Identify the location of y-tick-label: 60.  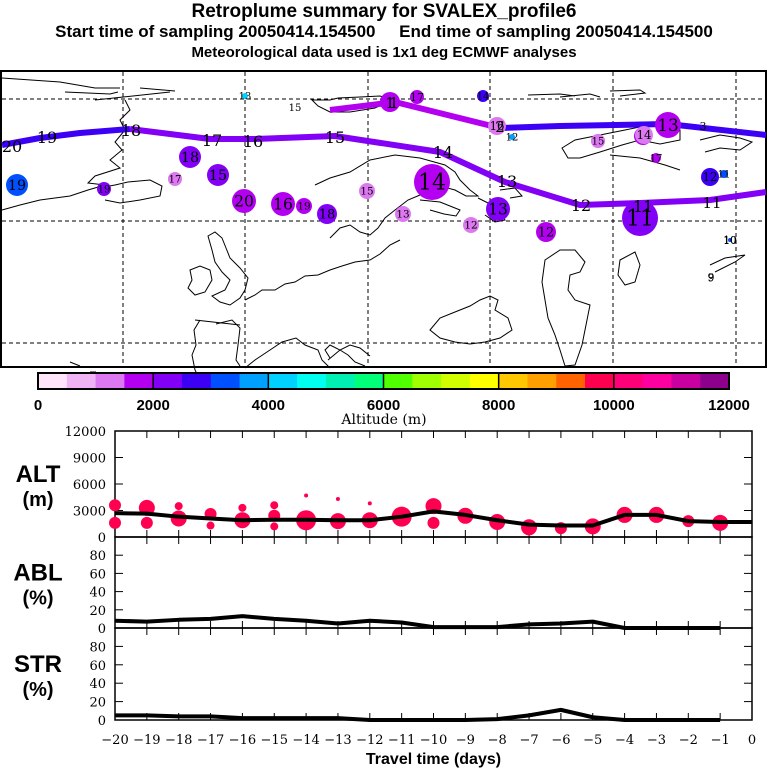
(97, 666).